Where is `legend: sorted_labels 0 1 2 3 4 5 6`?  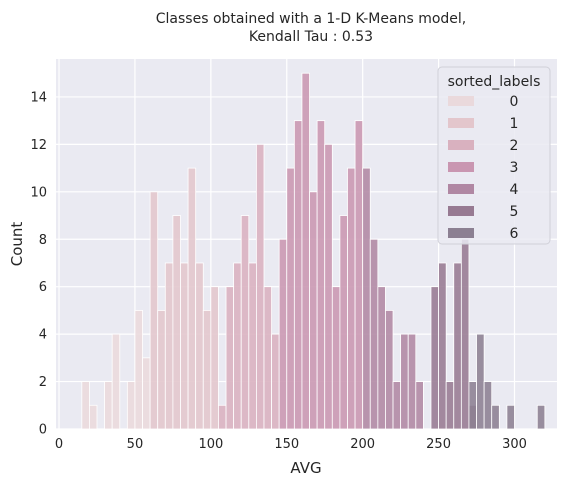
legend: sorted_labels 0 1 2 3 4 5 6 is located at coordinates (494, 155).